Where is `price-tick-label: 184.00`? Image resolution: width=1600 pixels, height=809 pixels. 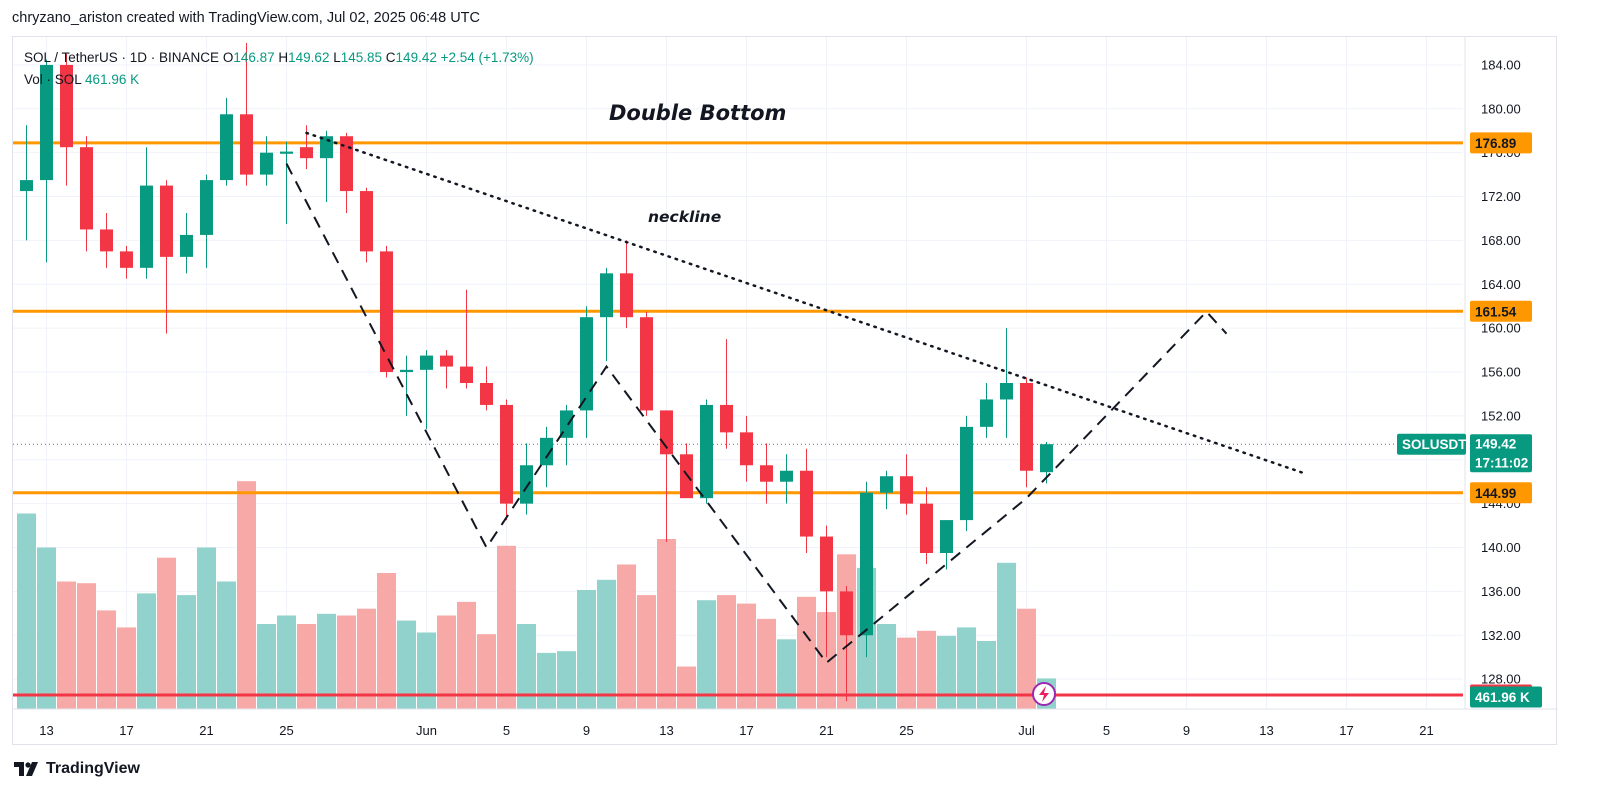 price-tick-label: 184.00 is located at coordinates (1501, 64).